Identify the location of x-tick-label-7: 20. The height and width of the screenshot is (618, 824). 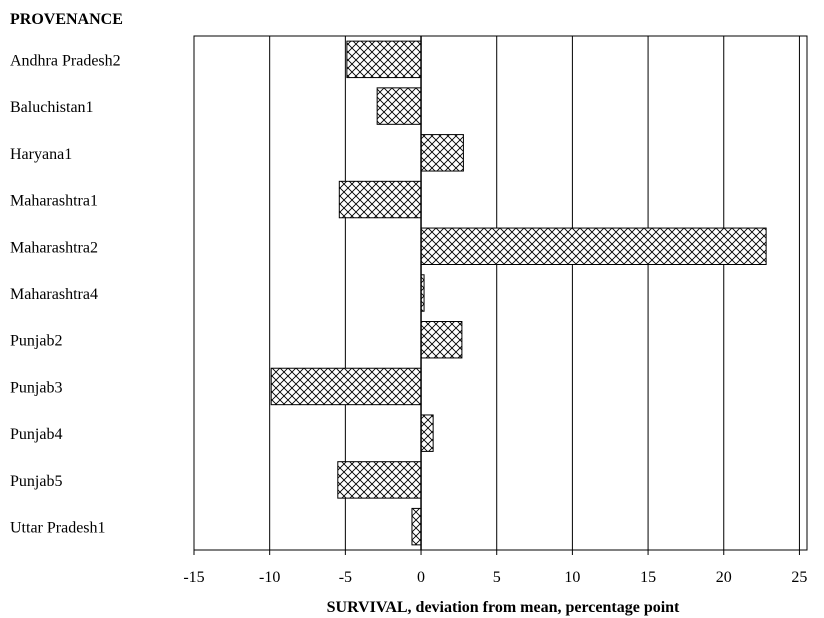
(724, 577).